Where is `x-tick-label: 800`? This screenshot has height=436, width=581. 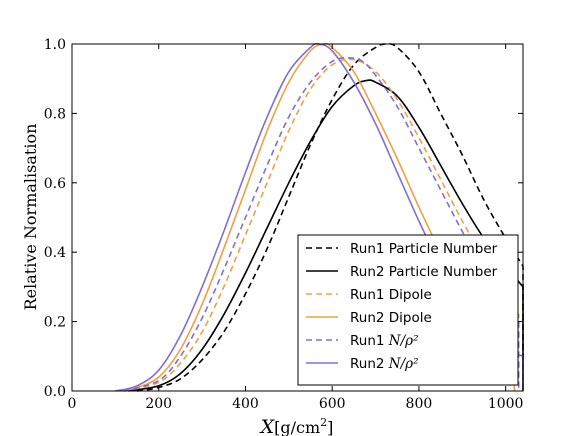
x-tick-label: 800 is located at coordinates (419, 404).